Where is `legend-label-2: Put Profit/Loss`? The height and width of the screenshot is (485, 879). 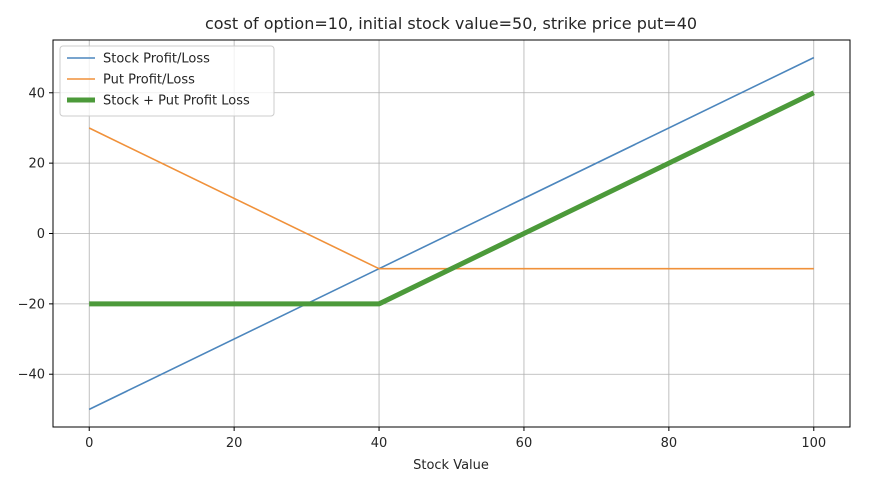 legend-label-2: Put Profit/Loss is located at coordinates (149, 80).